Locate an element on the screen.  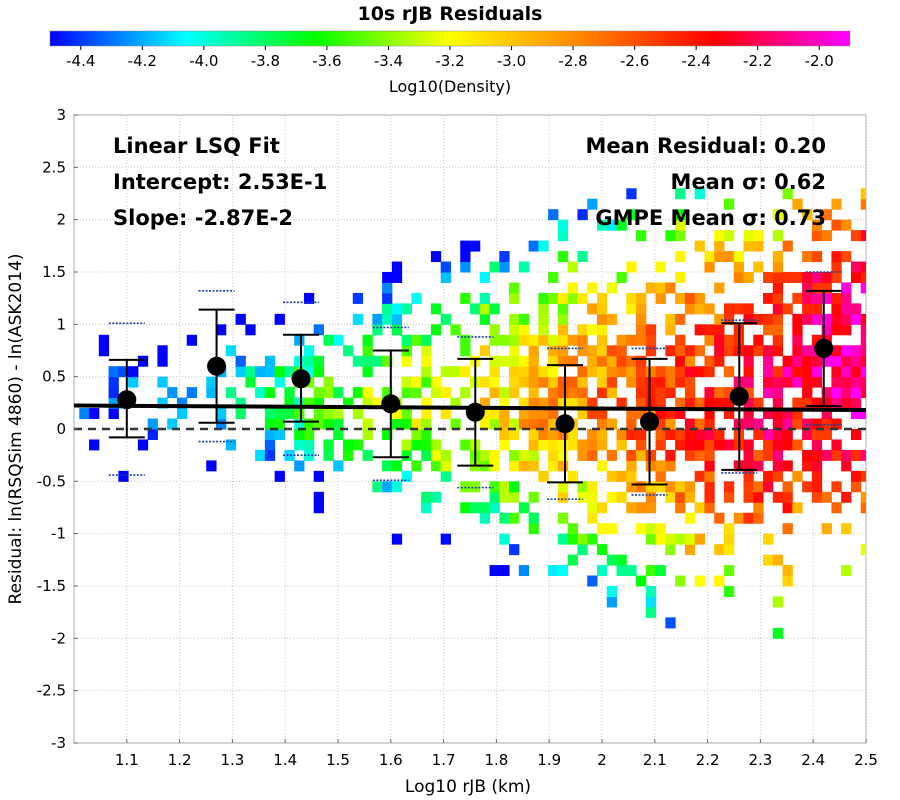
annotation-mean-residual: Mean Residual: 0.20 is located at coordinates (705, 146).